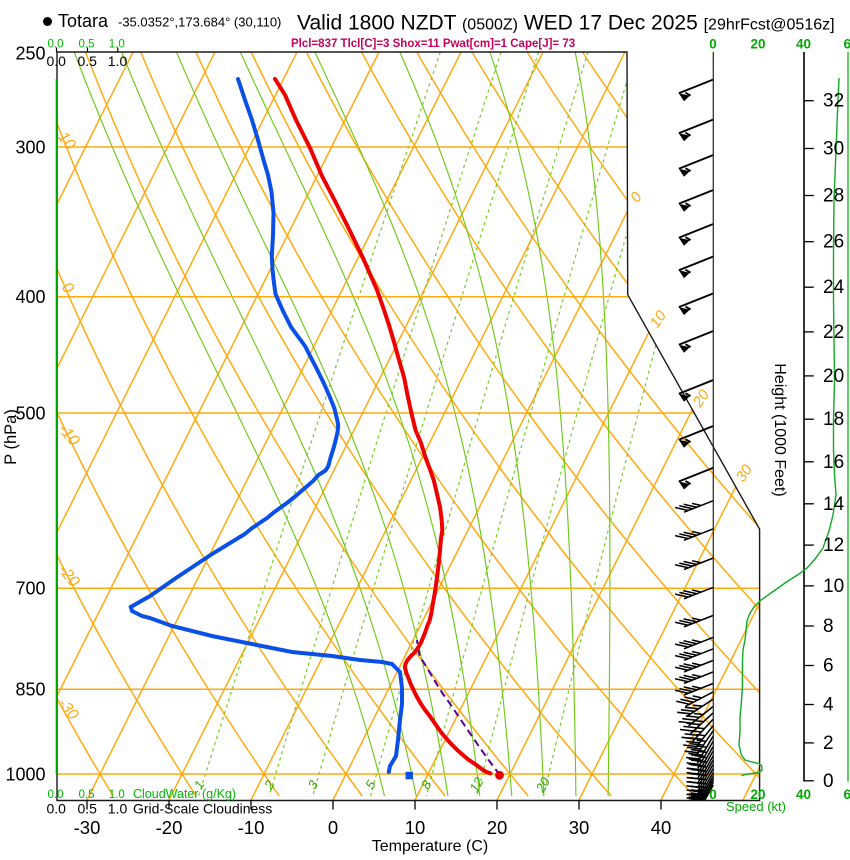 This screenshot has width=850, height=860. I want to click on svg-text: 22, so click(833, 332).